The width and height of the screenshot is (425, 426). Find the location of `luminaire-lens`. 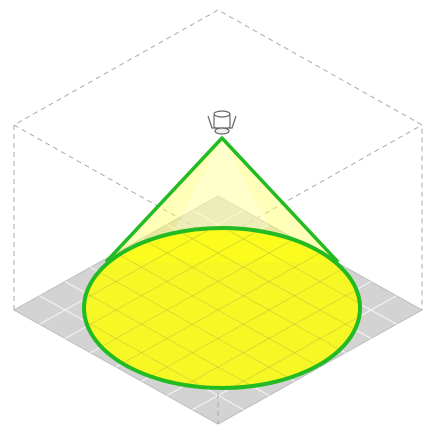

luminaire-lens is located at coordinates (222, 131).